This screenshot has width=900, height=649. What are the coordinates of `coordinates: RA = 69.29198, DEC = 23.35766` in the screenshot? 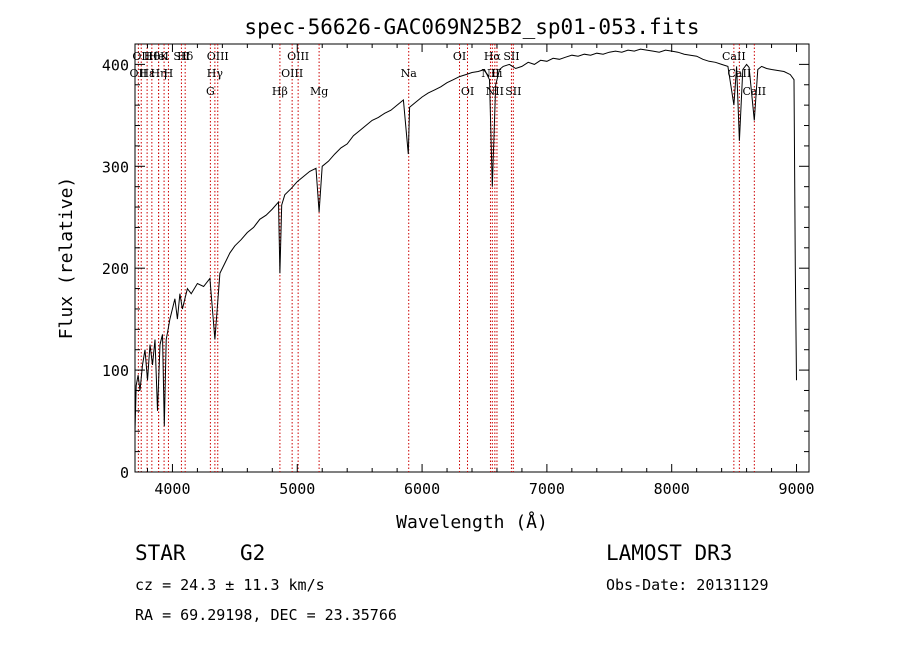 It's located at (266, 615).